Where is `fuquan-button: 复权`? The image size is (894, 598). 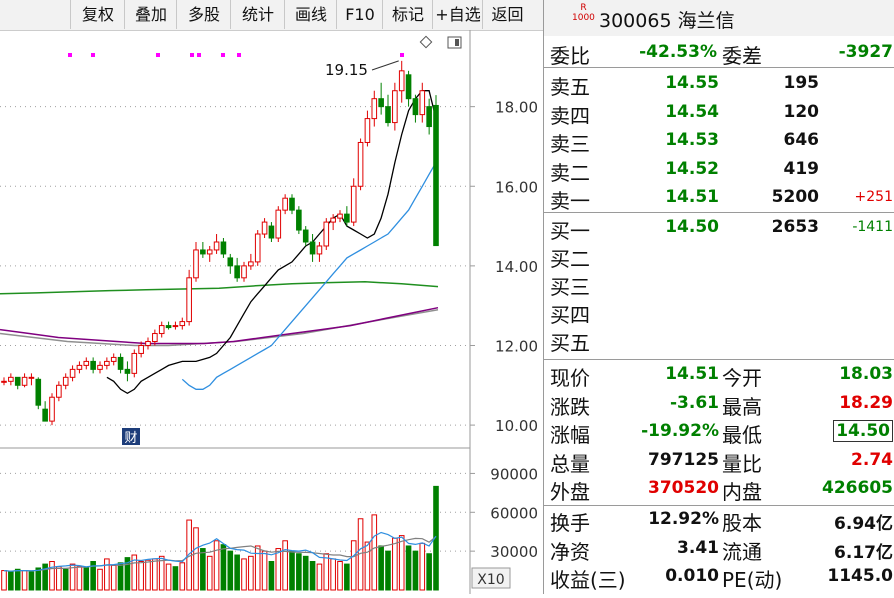 fuquan-button: 复权 is located at coordinates (97, 14).